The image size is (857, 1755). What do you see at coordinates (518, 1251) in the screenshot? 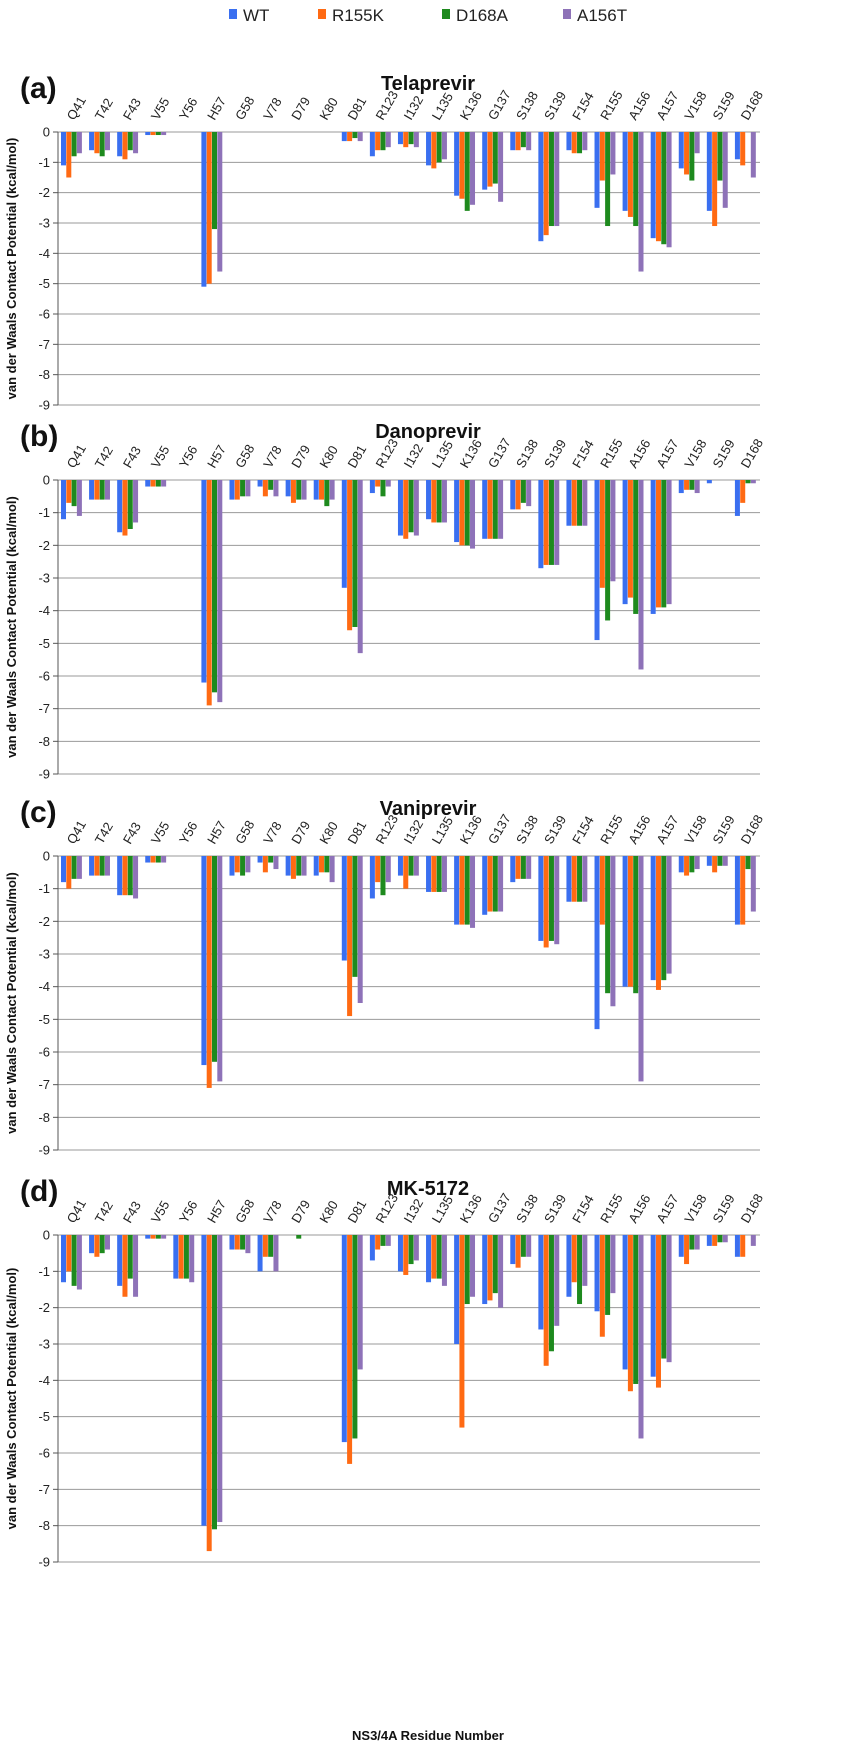
I see `bar-r155k-s138` at bounding box center [518, 1251].